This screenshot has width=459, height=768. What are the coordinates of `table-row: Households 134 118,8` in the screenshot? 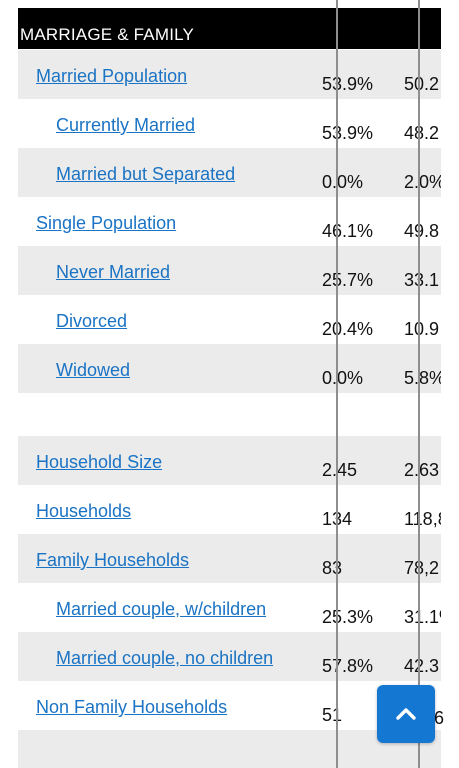 It's located at (229, 509).